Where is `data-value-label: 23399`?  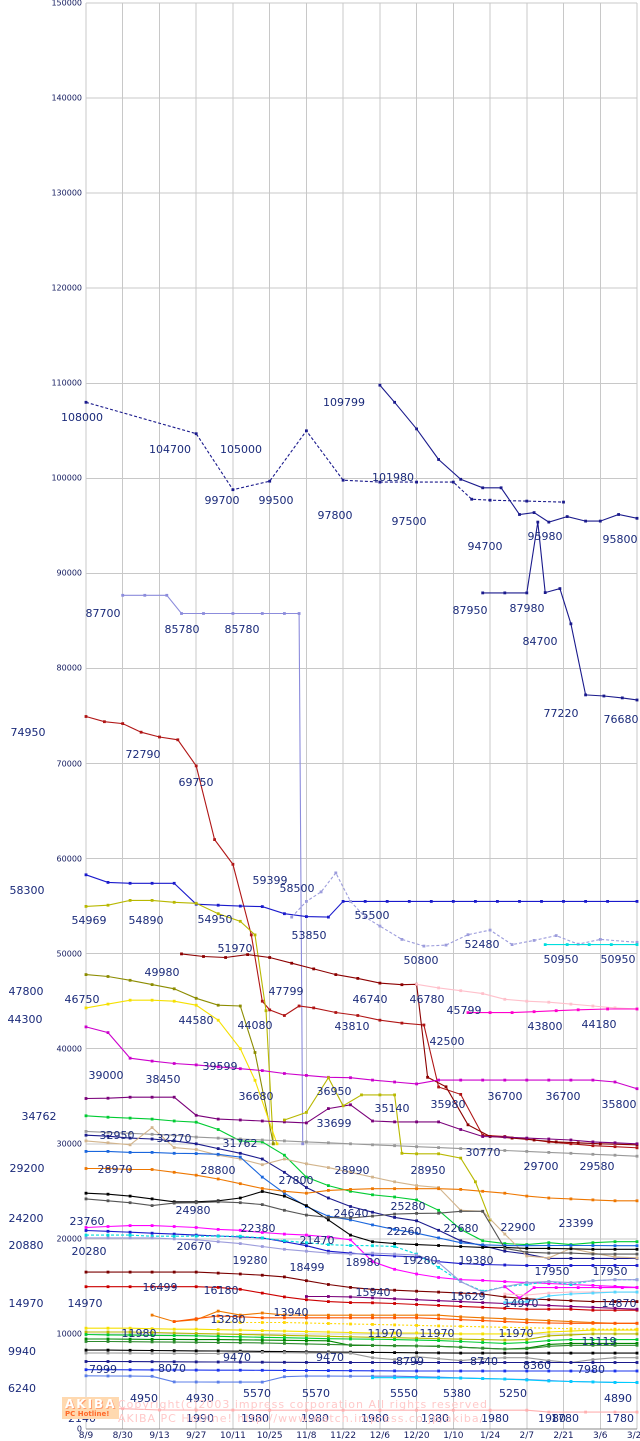
data-value-label: 23399 is located at coordinates (576, 1223).